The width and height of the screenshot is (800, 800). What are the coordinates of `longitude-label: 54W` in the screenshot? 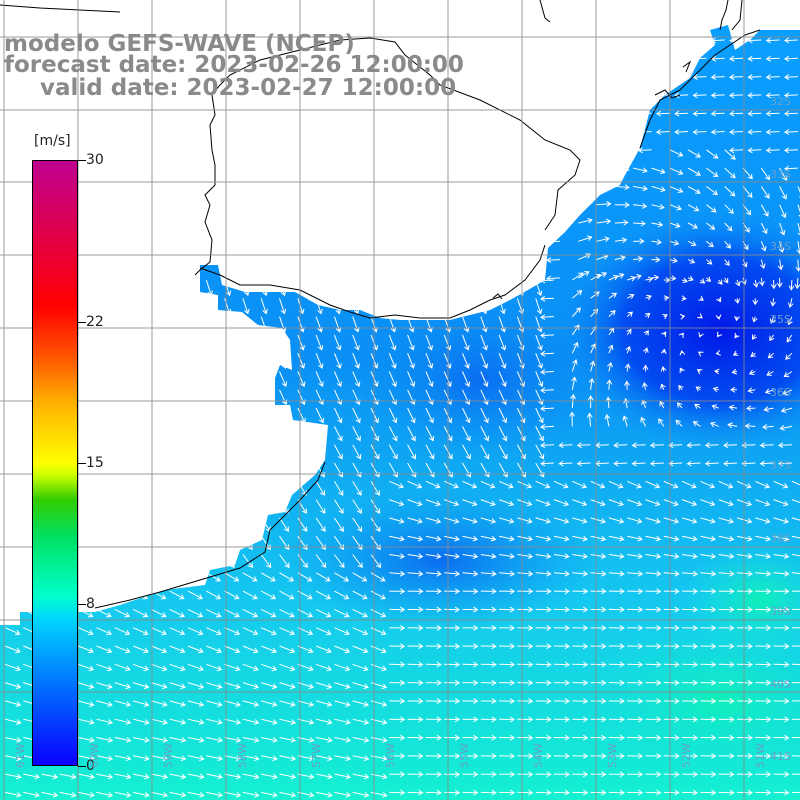 It's located at (538, 755).